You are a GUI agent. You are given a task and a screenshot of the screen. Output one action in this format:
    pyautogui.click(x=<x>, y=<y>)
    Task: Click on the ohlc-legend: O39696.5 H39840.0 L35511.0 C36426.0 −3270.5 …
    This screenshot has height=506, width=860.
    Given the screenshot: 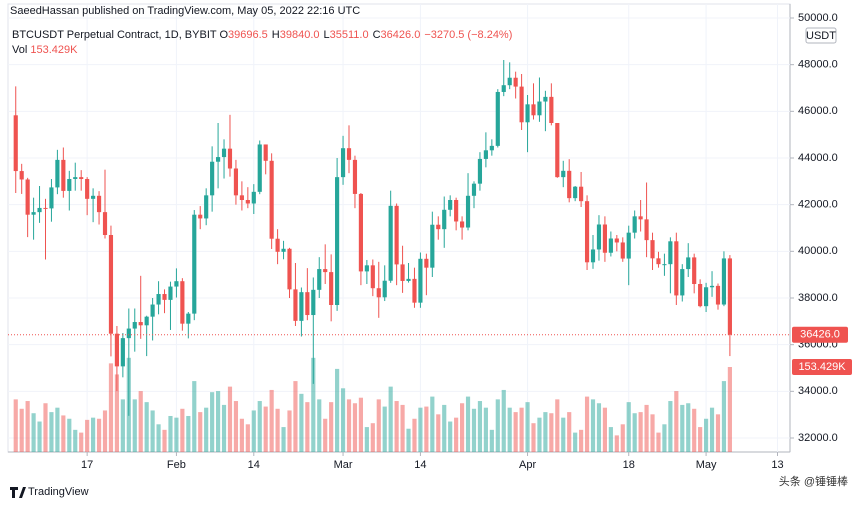 What is the action you would take?
    pyautogui.click(x=365, y=35)
    